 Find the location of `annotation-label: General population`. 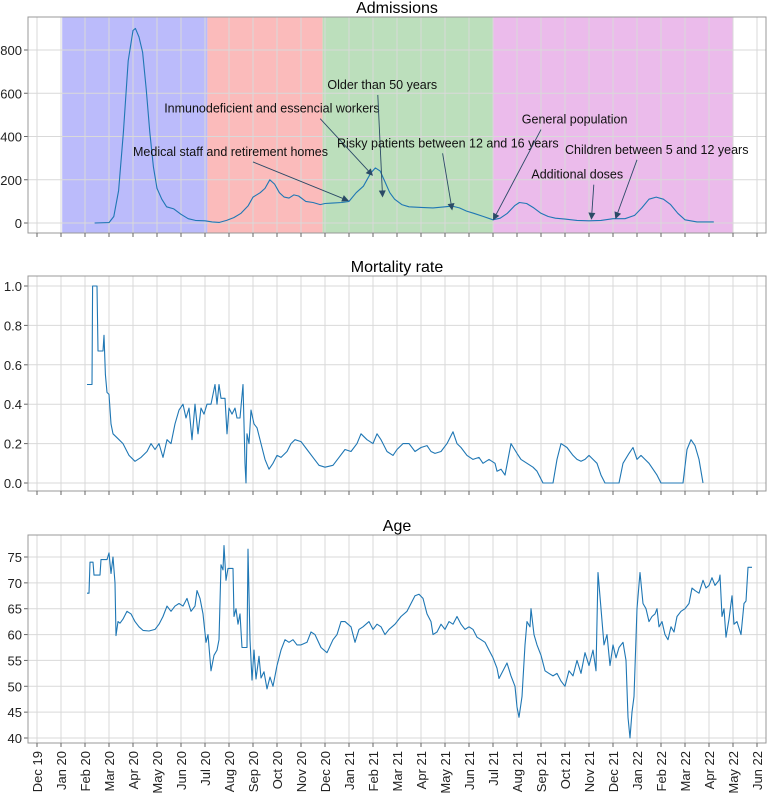

annotation-label: General population is located at coordinates (575, 120).